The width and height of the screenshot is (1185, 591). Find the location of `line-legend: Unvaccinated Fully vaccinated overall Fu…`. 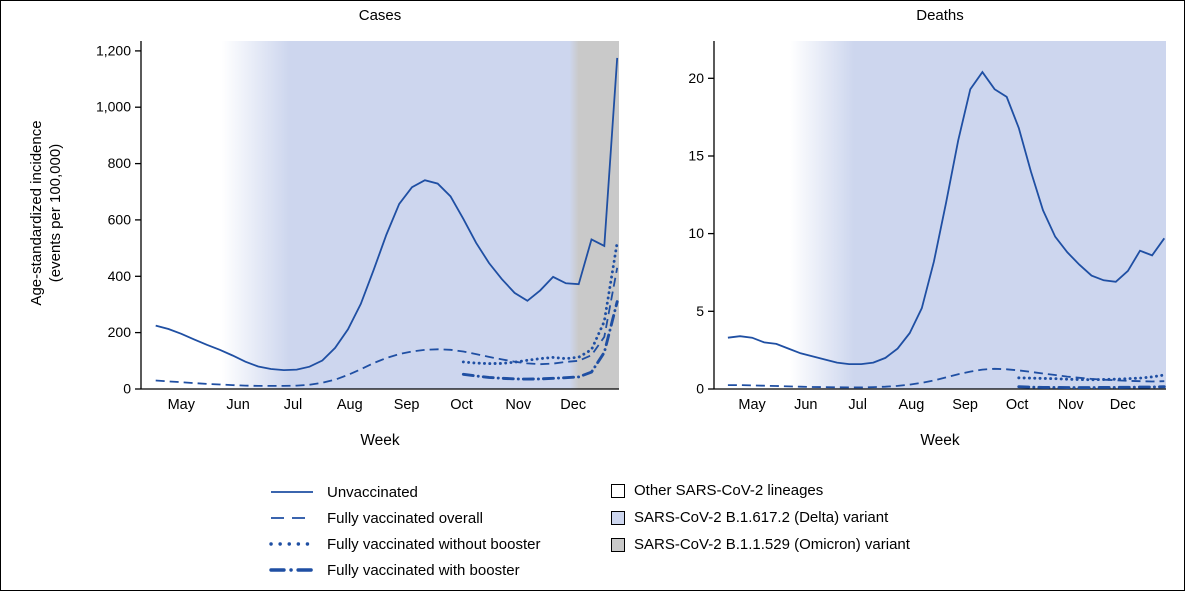

line-legend: Unvaccinated Fully vaccinated overall Fu… is located at coordinates (404, 531).